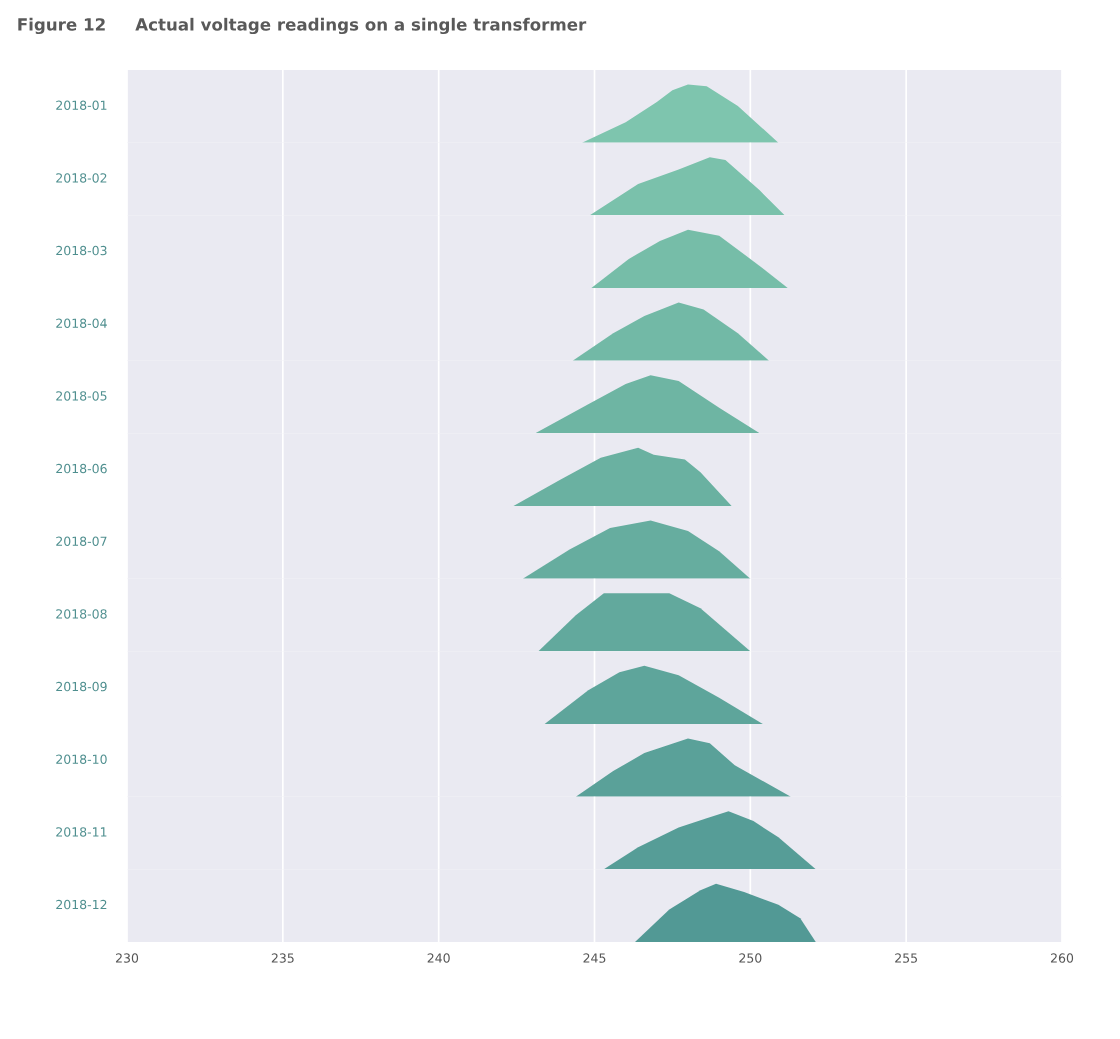 The width and height of the screenshot is (1120, 1039). Describe the element at coordinates (81, 468) in the screenshot. I see `y-axis-title: 2018-06` at that location.